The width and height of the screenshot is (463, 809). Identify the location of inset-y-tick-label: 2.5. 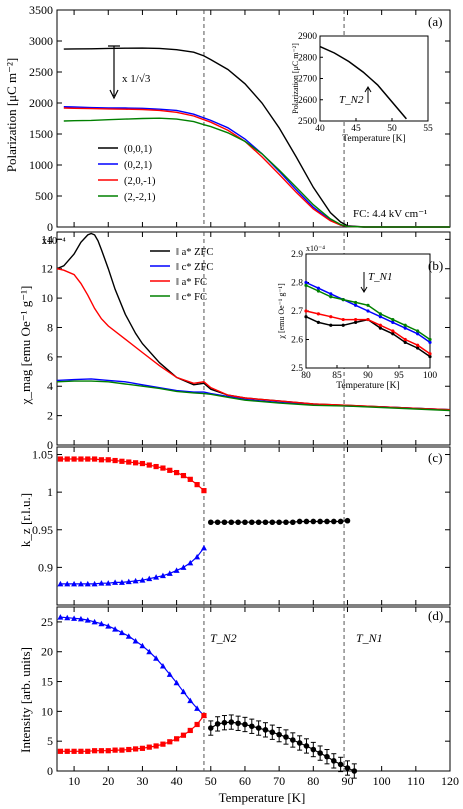
(297, 369).